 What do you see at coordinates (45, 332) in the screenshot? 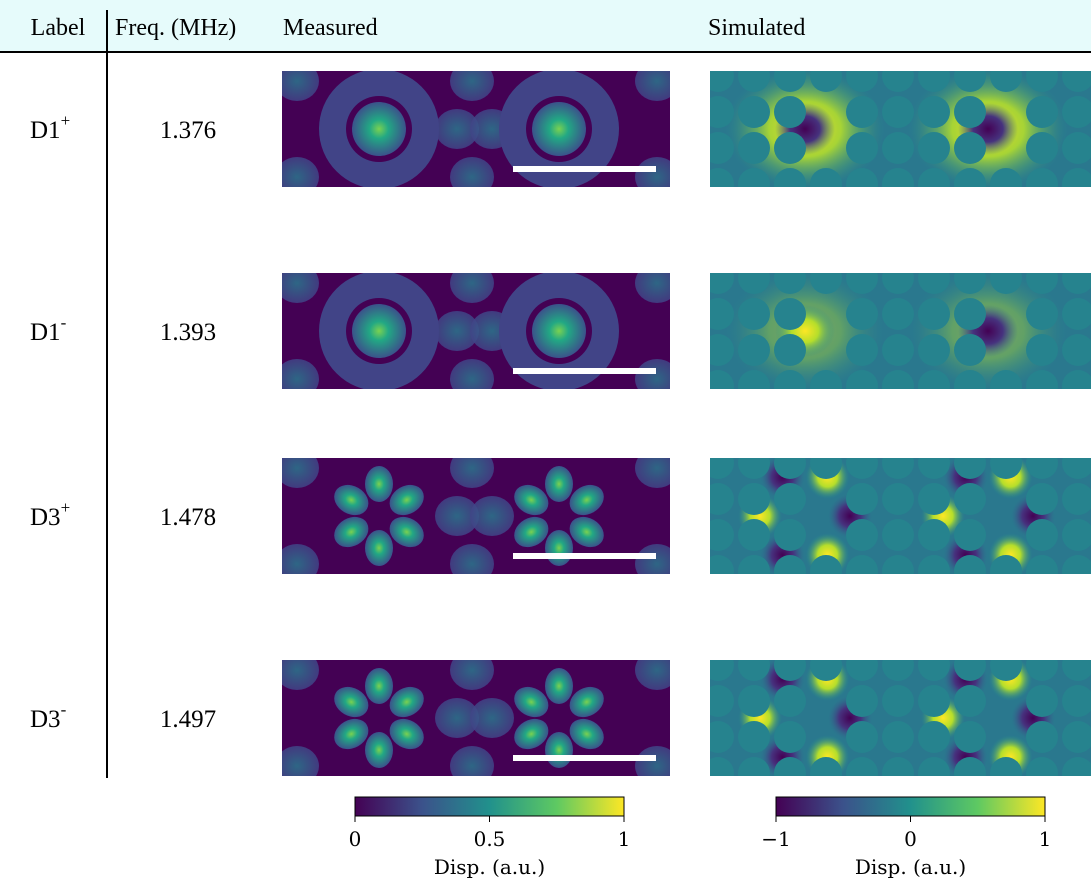
I see `label-text: D1` at bounding box center [45, 332].